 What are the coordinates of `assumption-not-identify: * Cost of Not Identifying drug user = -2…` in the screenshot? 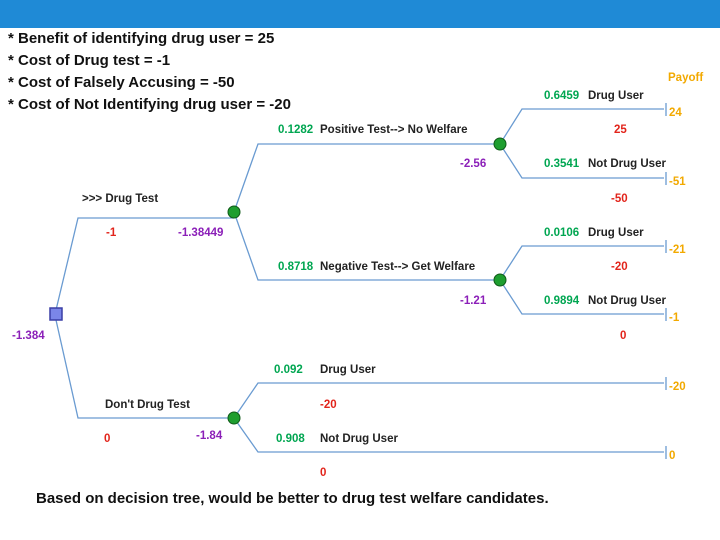 It's located at (149, 104).